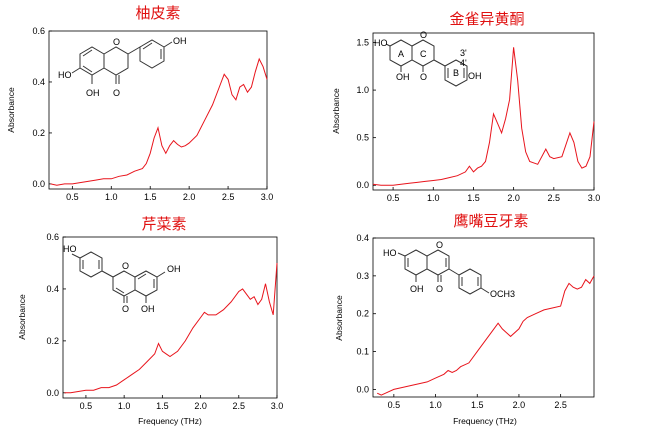 The height and width of the screenshot is (432, 671). I want to click on apigenin-structure-labels: HO O OH OH O, so click(122, 279).